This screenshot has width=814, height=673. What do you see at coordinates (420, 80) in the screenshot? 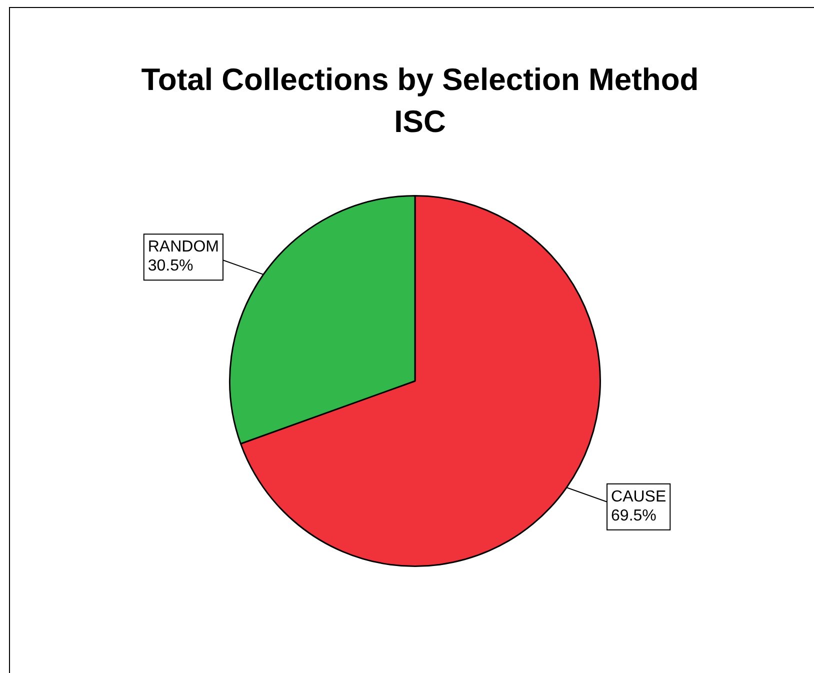
I see `chart-title: Total Collections by Selection Method` at bounding box center [420, 80].